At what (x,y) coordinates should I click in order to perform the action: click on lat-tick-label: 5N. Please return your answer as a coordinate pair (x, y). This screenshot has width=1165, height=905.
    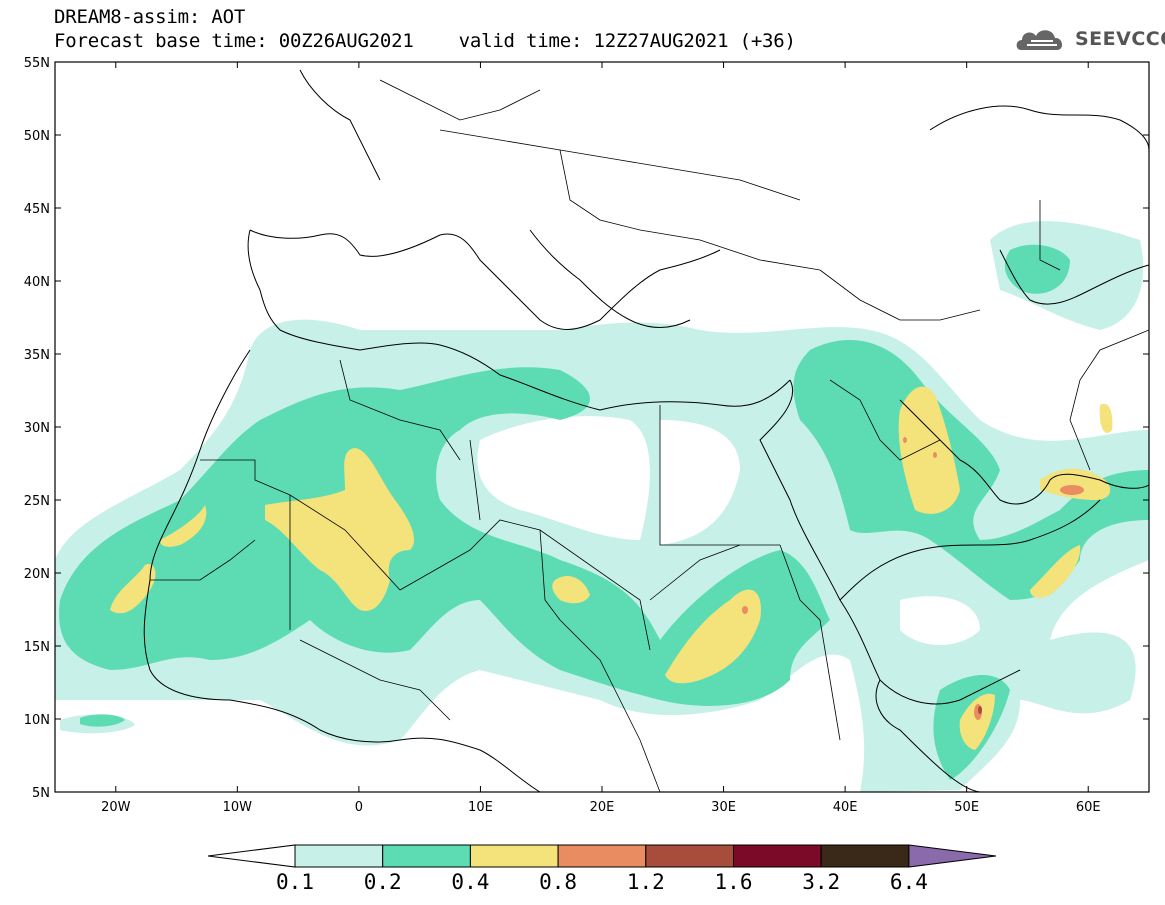
    Looking at the image, I should click on (41, 793).